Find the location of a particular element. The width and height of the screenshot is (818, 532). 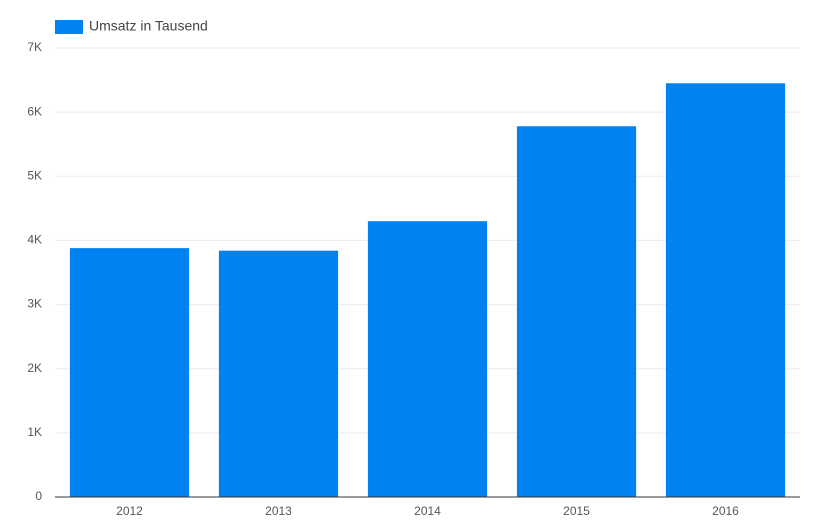

x-tick-label: 2015 is located at coordinates (576, 511).